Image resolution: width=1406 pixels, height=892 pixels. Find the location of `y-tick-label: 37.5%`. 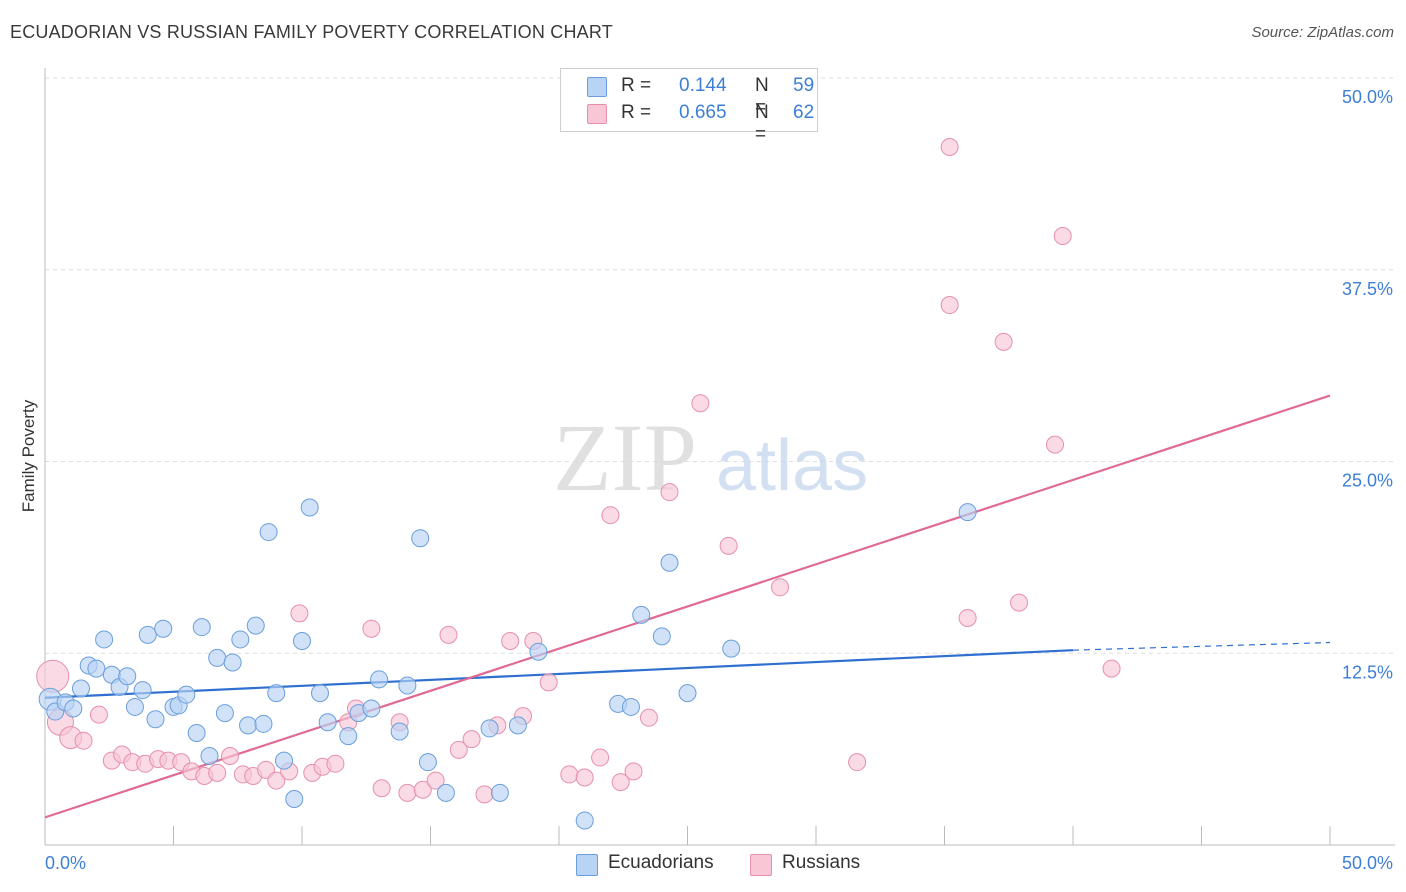

y-tick-label: 37.5% is located at coordinates (1367, 289).